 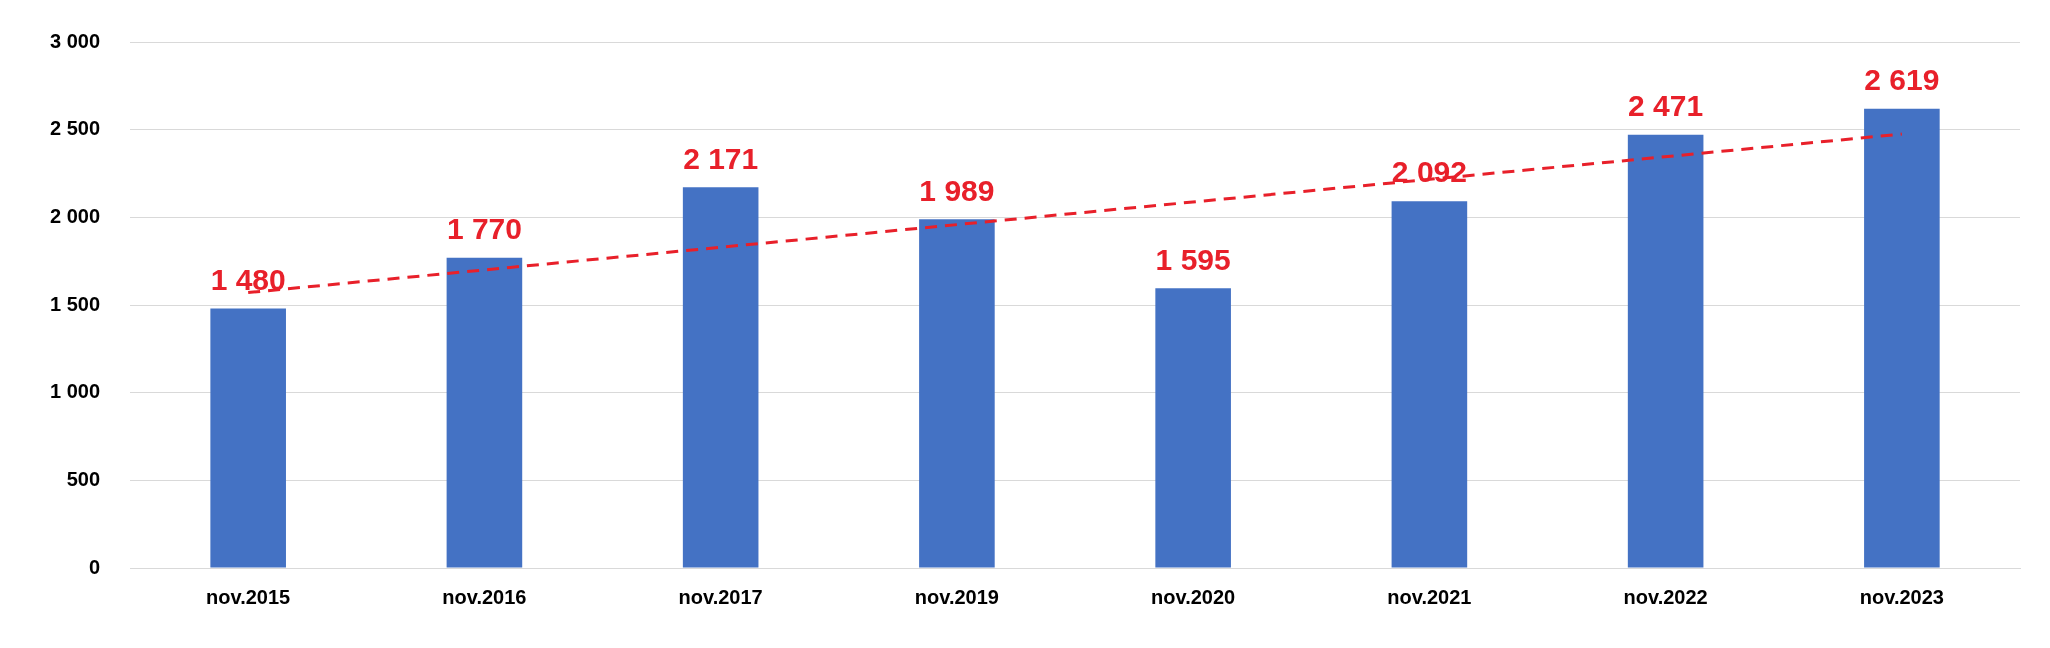 What do you see at coordinates (83, 478) in the screenshot?
I see `y-tick-label: 500` at bounding box center [83, 478].